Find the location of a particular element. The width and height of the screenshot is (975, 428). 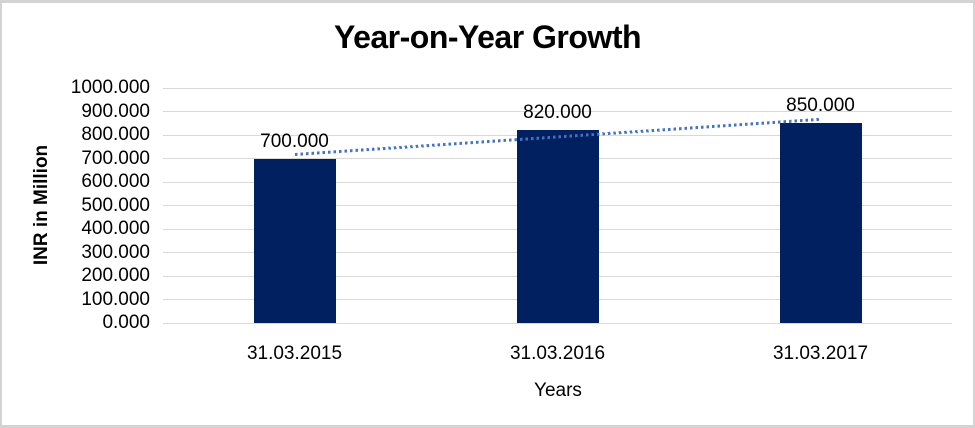

y-tick-label: 1000.000 is located at coordinates (110, 87).